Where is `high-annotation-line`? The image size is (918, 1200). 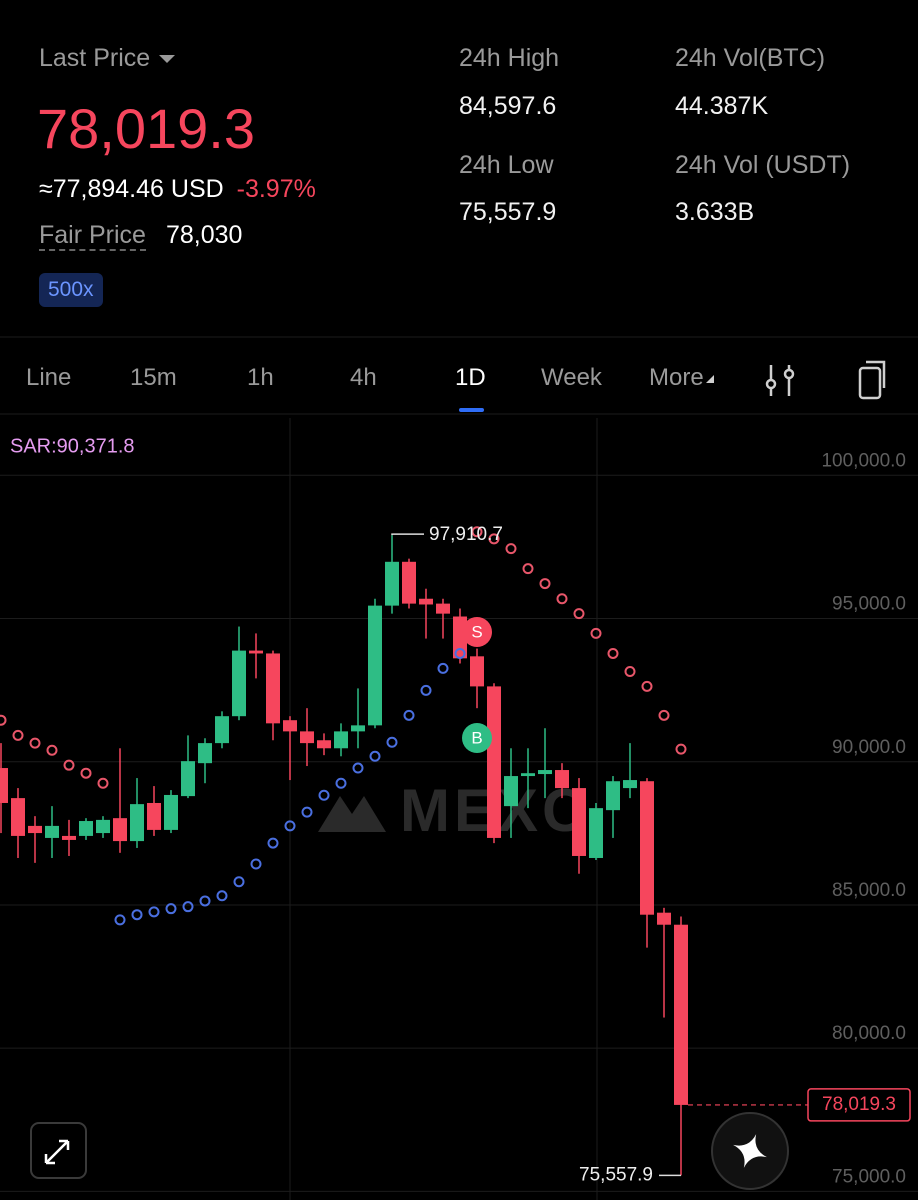
high-annotation-line is located at coordinates (407, 534).